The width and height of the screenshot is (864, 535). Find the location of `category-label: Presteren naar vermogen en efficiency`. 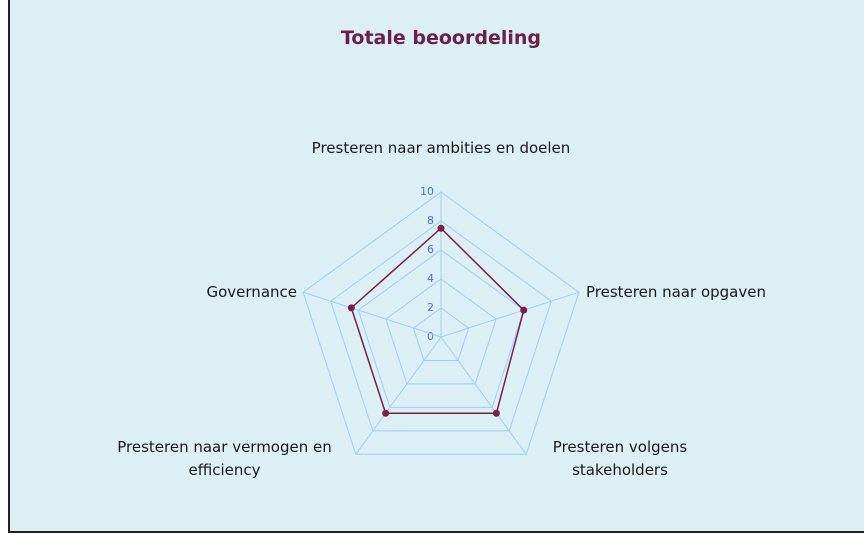

category-label: Presteren naar vermogen en efficiency is located at coordinates (224, 458).